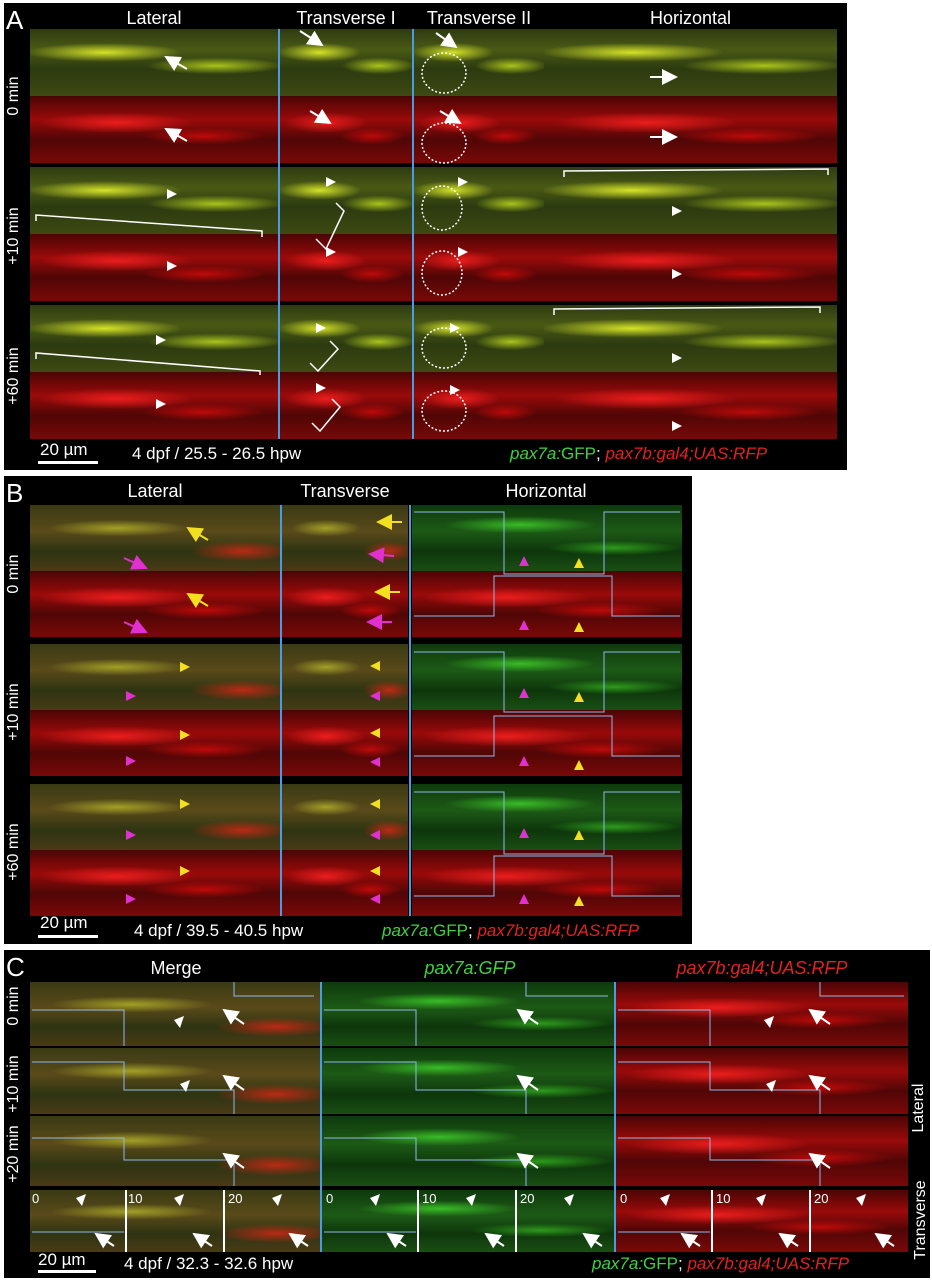 The image size is (932, 1280). What do you see at coordinates (690, 18) in the screenshot?
I see `panel-a-col-horizontal: Horizontal` at bounding box center [690, 18].